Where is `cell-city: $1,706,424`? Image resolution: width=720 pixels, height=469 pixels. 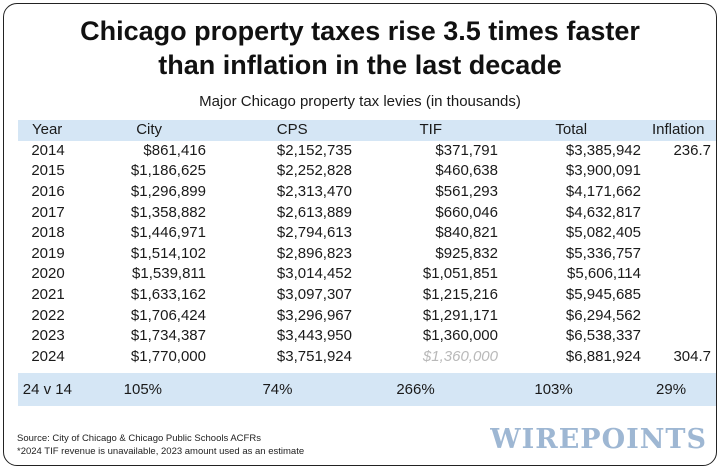
cell-city: $1,706,424 is located at coordinates (168, 315).